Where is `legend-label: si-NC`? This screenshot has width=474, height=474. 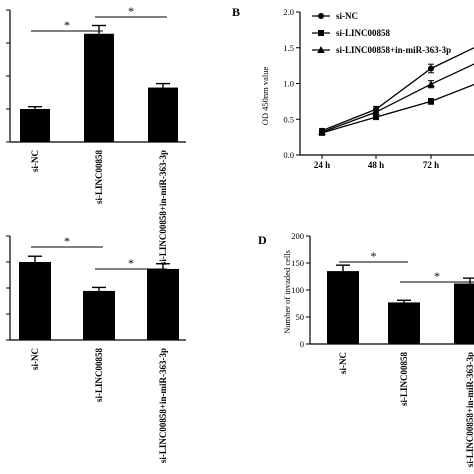
legend-label: si-NC is located at coordinates (347, 16).